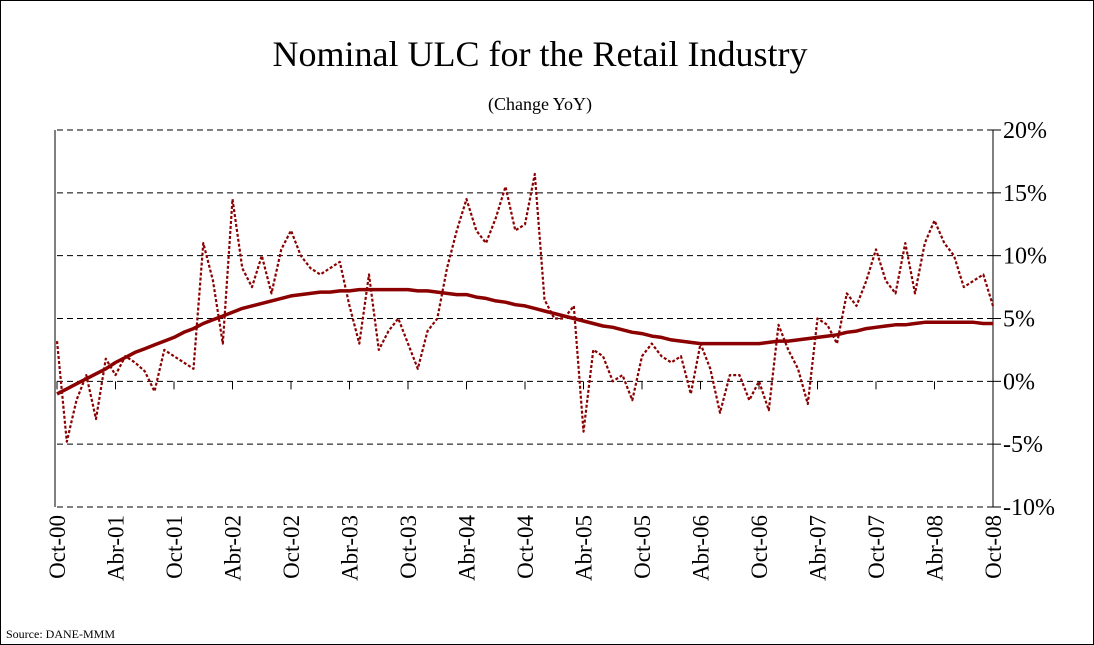 The image size is (1094, 645). What do you see at coordinates (759, 547) in the screenshot?
I see `x-tick-label: Oct-06` at bounding box center [759, 547].